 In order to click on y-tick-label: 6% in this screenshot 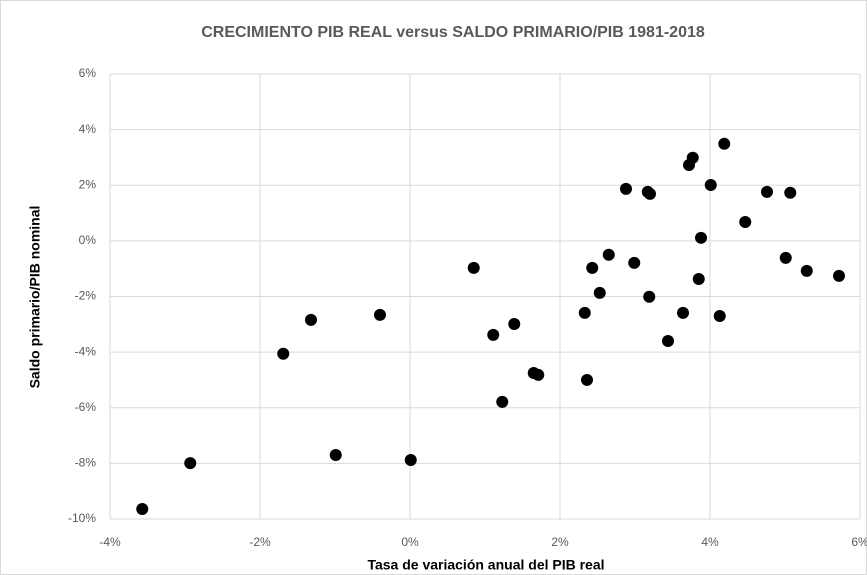, I will do `click(88, 73)`.